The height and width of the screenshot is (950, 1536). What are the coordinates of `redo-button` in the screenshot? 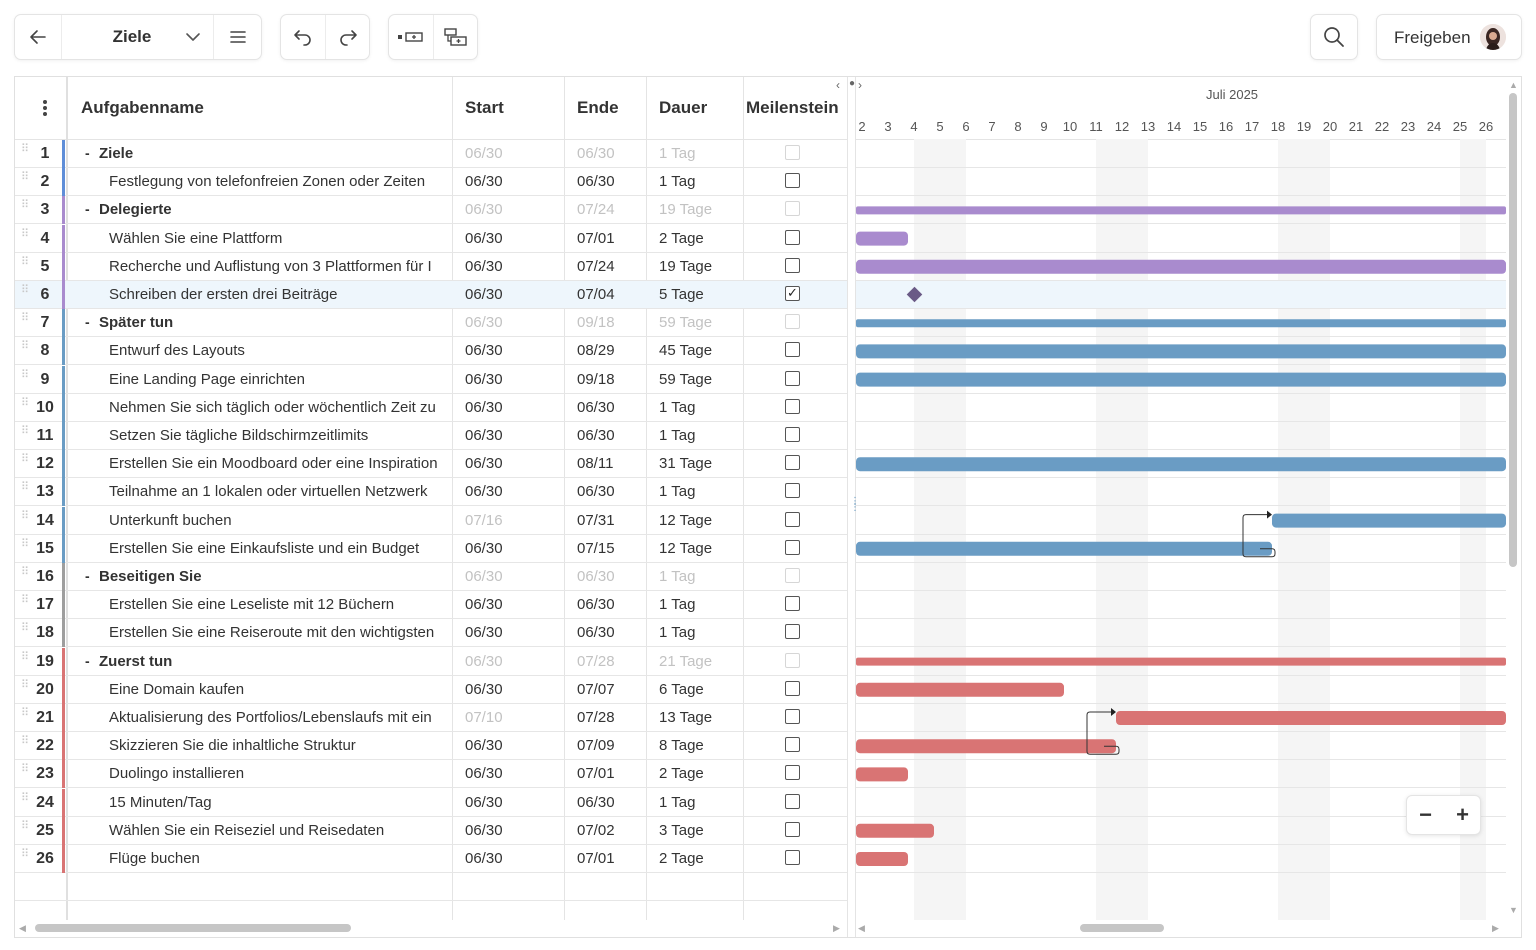 It's located at (348, 37).